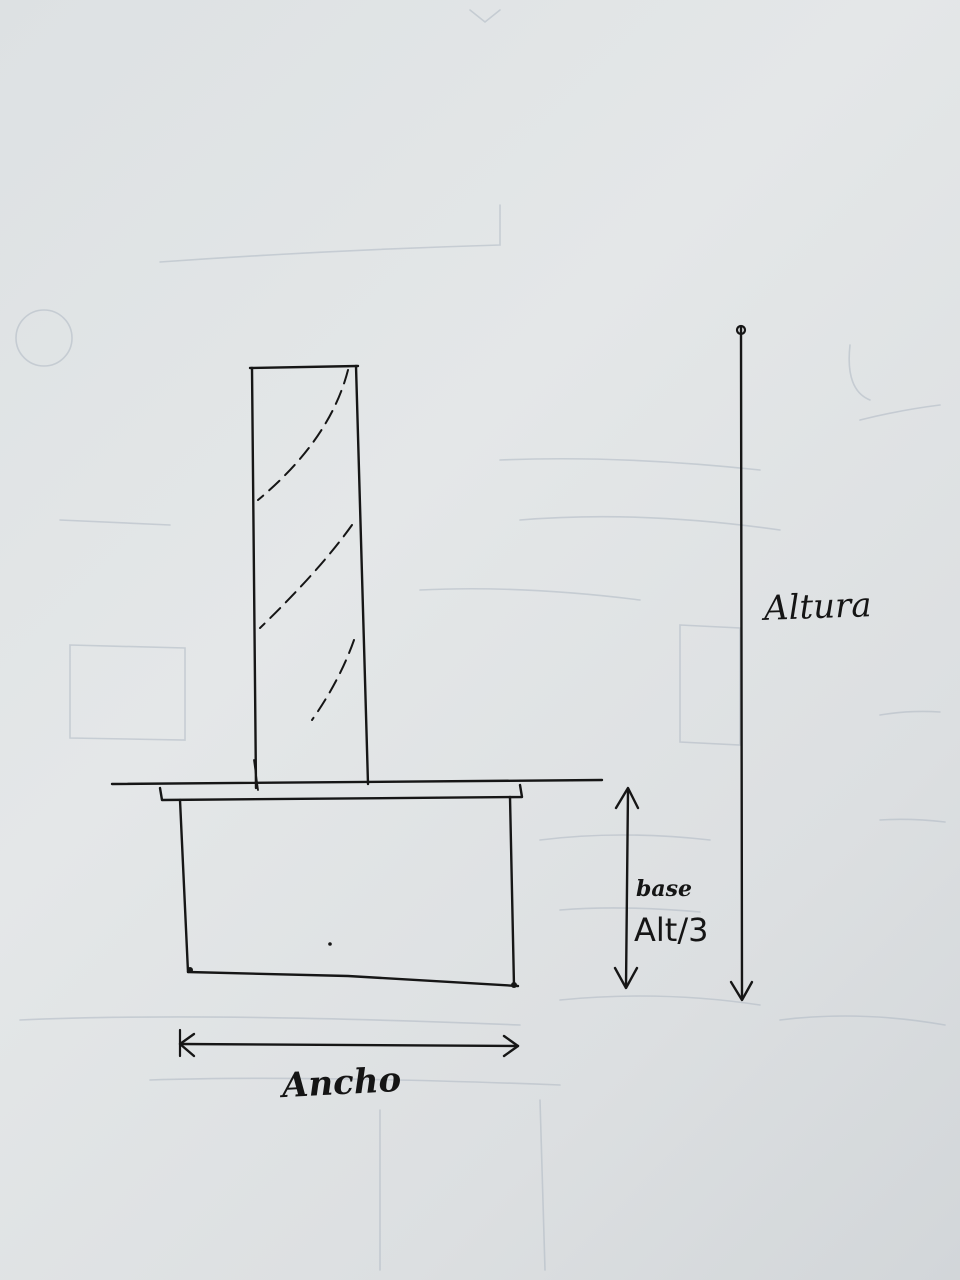 Image resolution: width=960 pixels, height=1280 pixels. Describe the element at coordinates (342, 1083) in the screenshot. I see `label-ancho: Ancho` at that location.